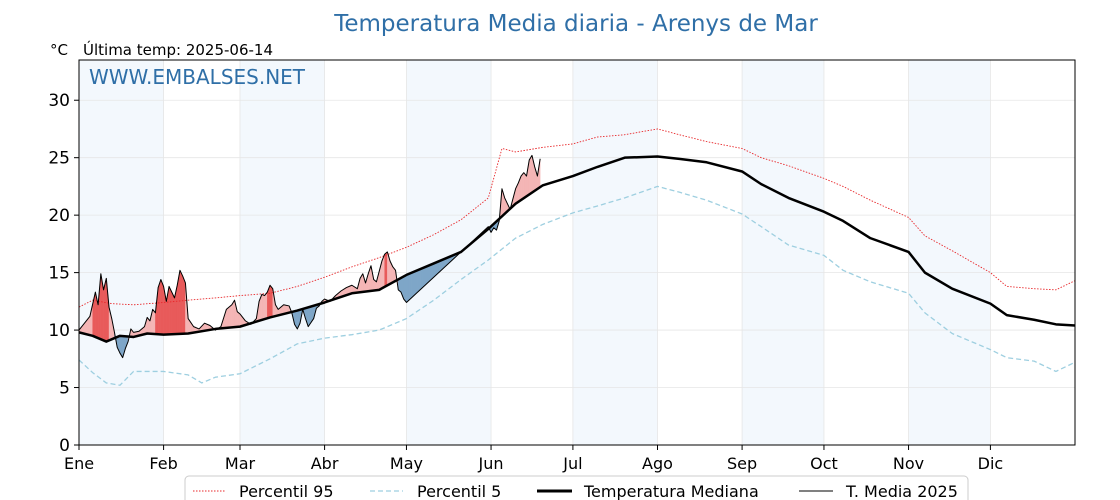 The width and height of the screenshot is (1120, 500). I want to click on y-tick-label: 25, so click(59, 159).